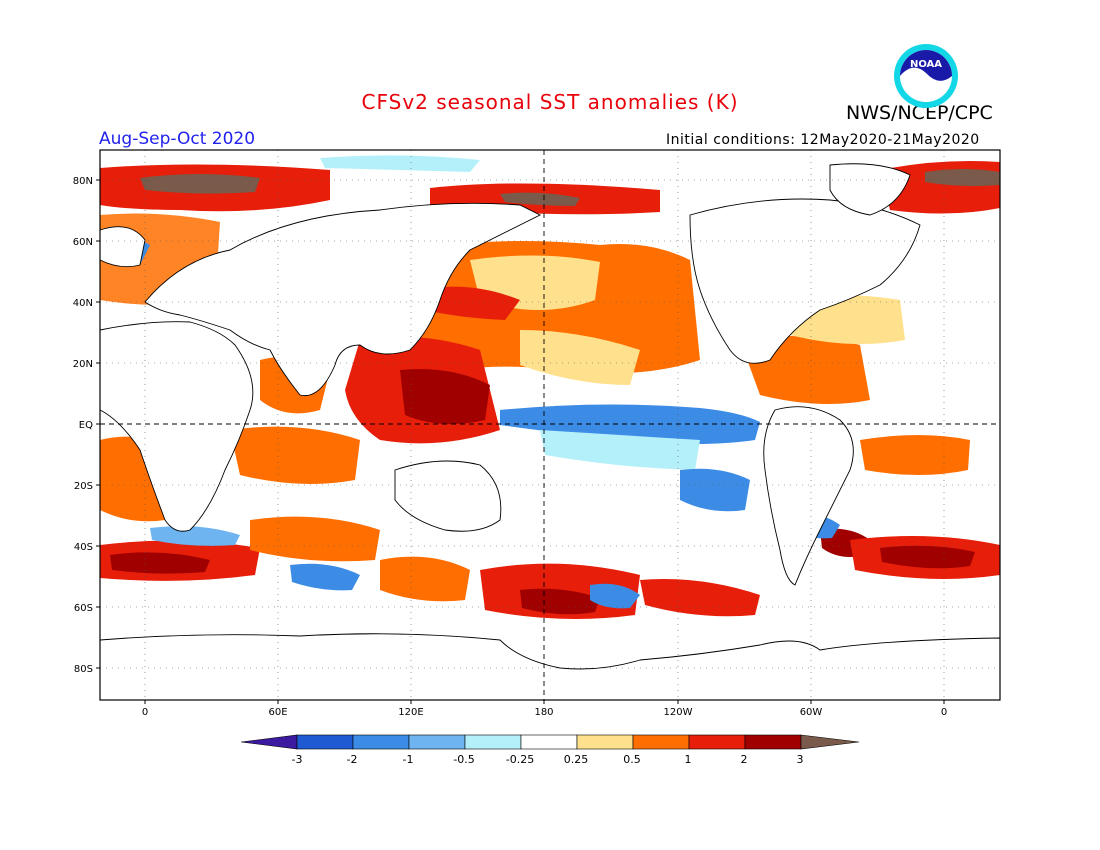  Describe the element at coordinates (926, 64) in the screenshot. I see `logo-text: NOAA` at that location.